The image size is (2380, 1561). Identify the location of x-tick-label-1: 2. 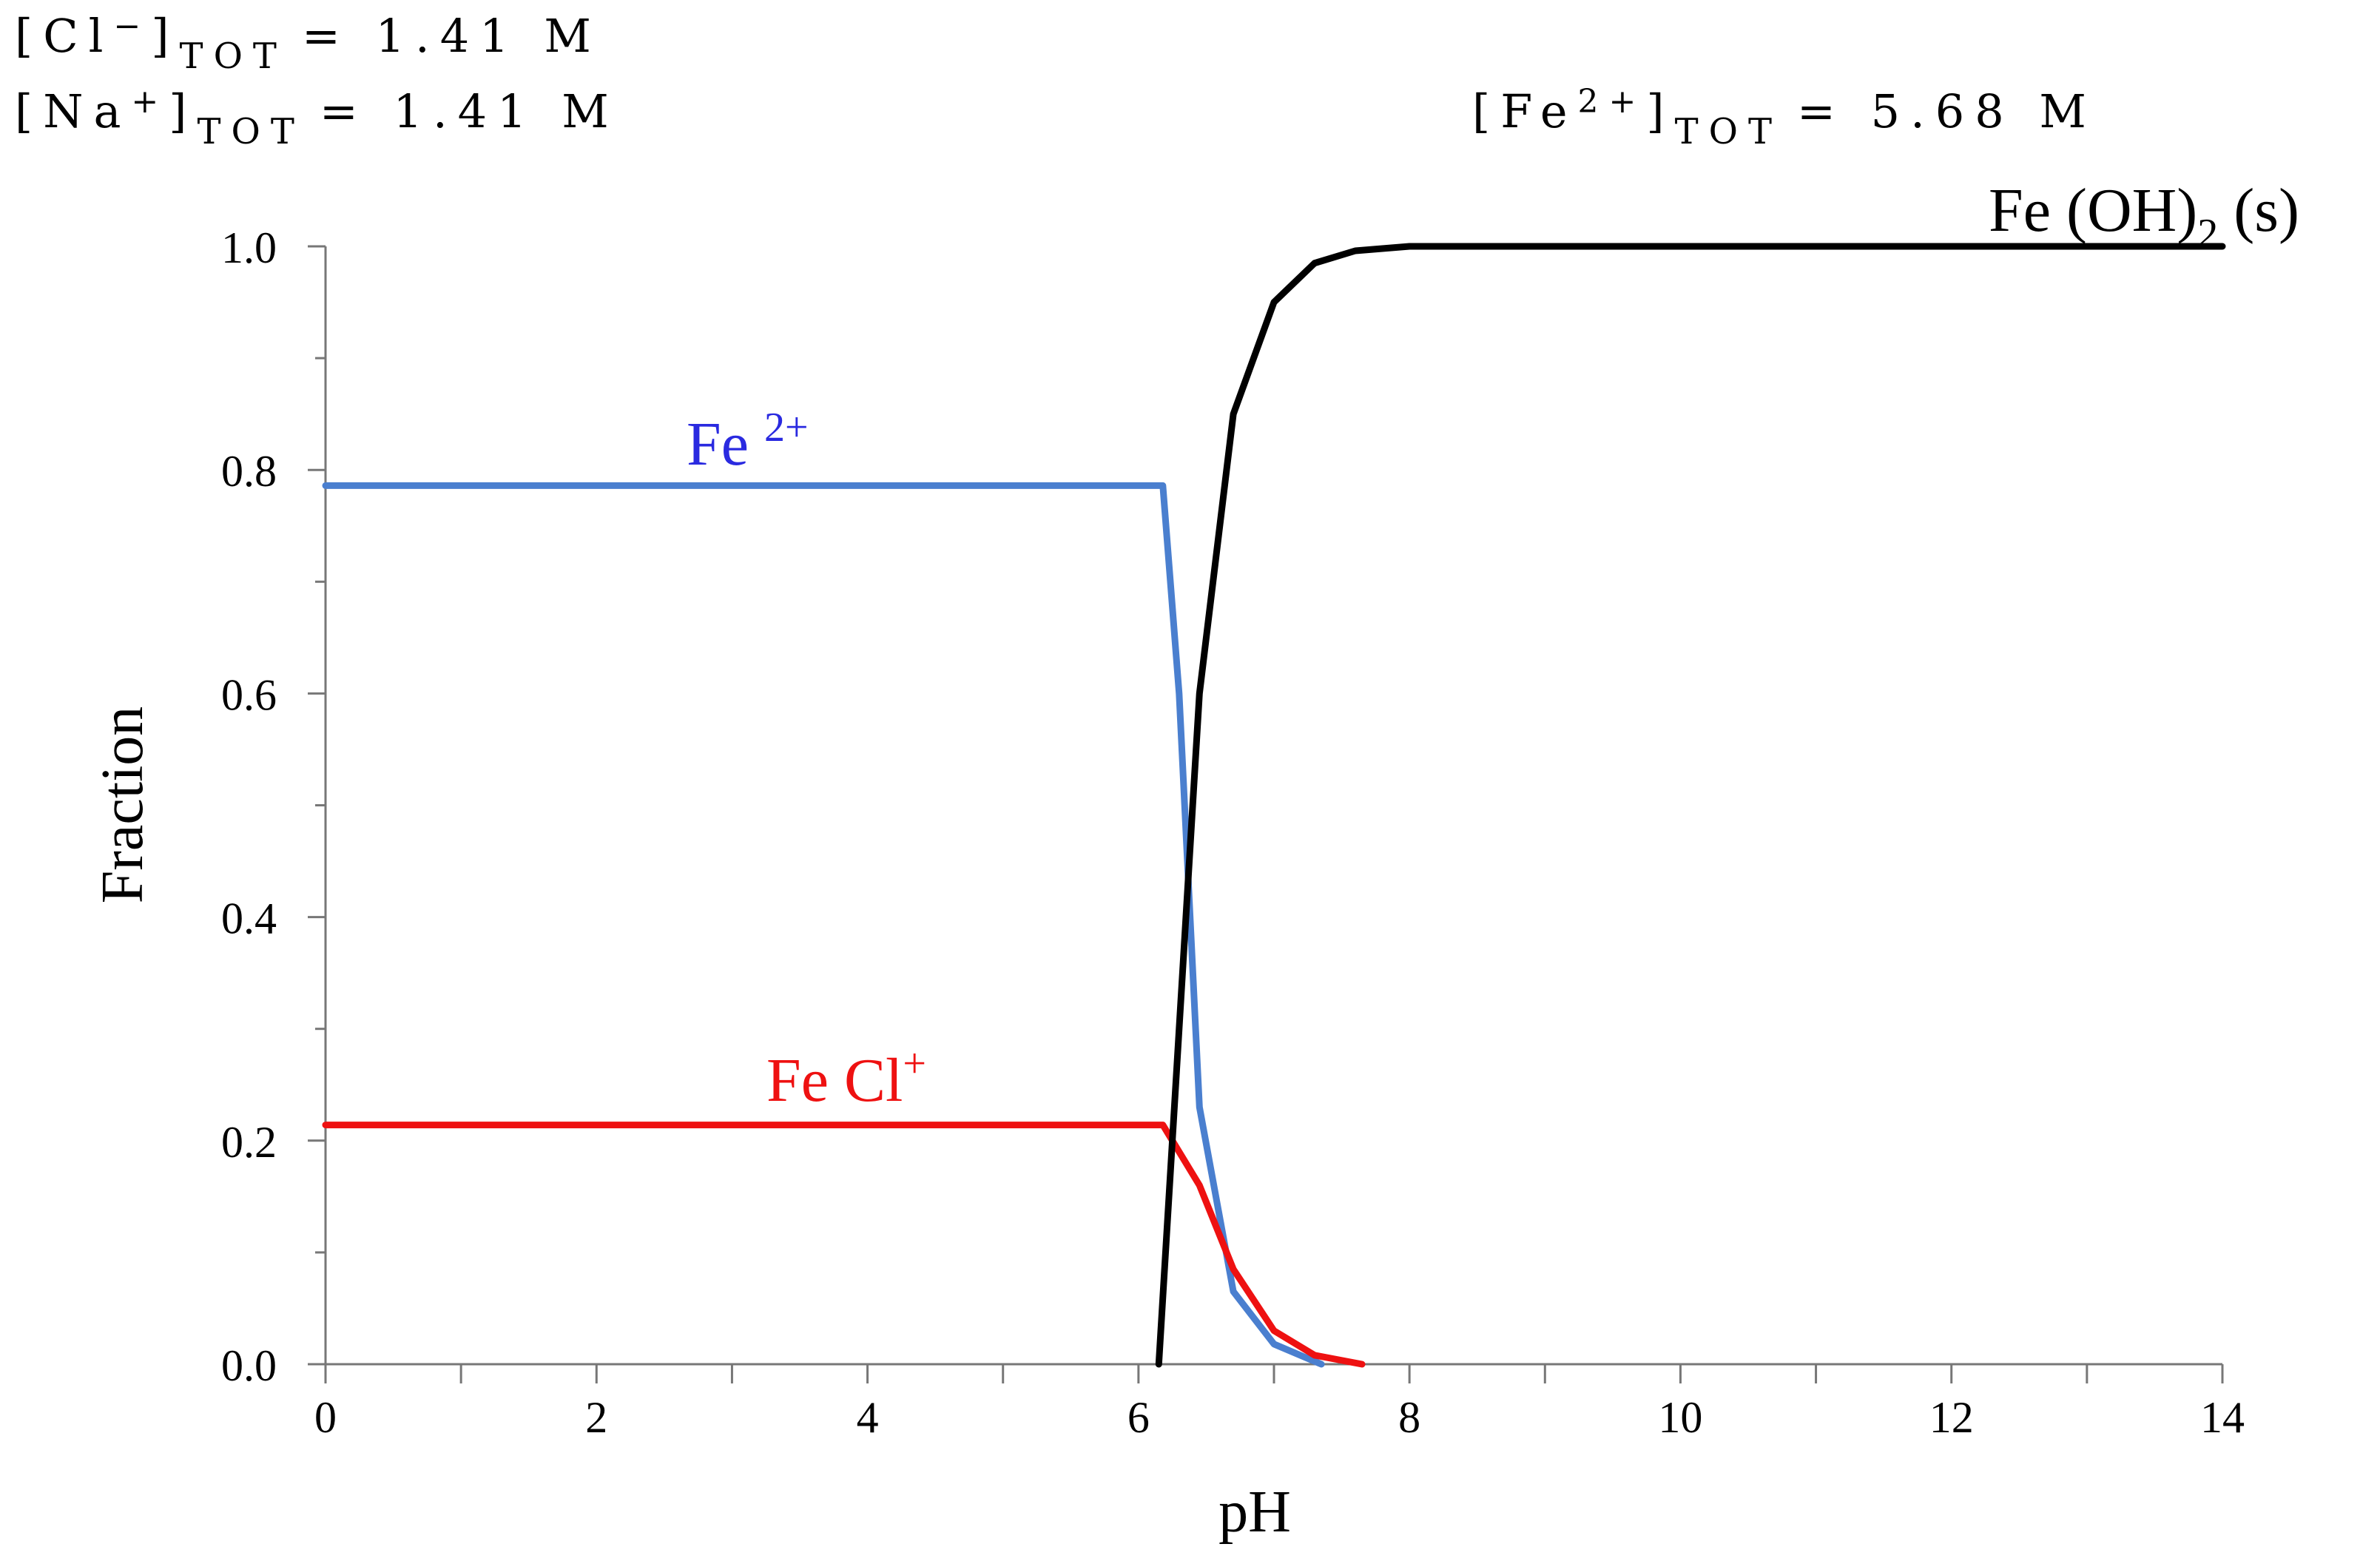
(596, 1417).